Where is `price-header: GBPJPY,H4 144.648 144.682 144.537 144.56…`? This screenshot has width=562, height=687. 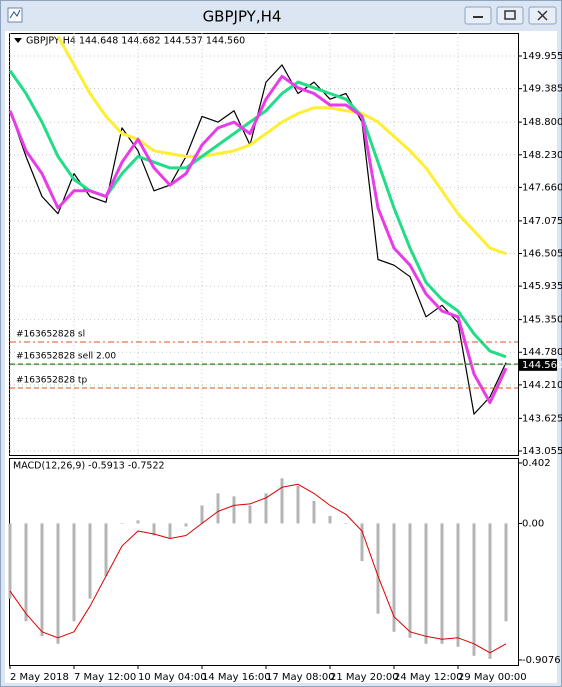
price-header: GBPJPY,H4 144.648 144.682 144.537 144.56… is located at coordinates (135, 41).